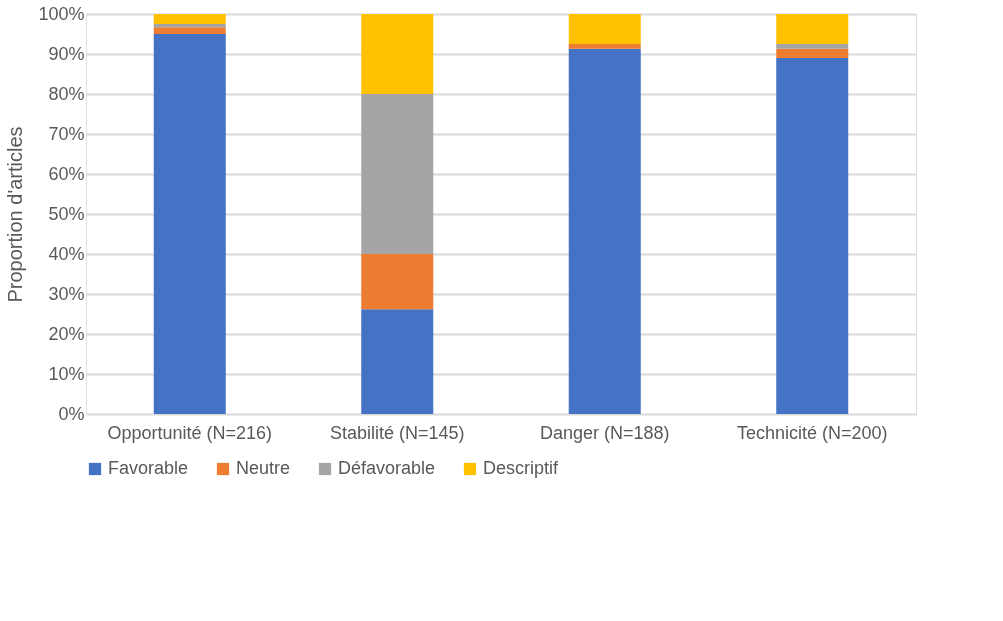 This screenshot has height=621, width=1003. What do you see at coordinates (66, 373) in the screenshot?
I see `y-tick-label: 10%` at bounding box center [66, 373].